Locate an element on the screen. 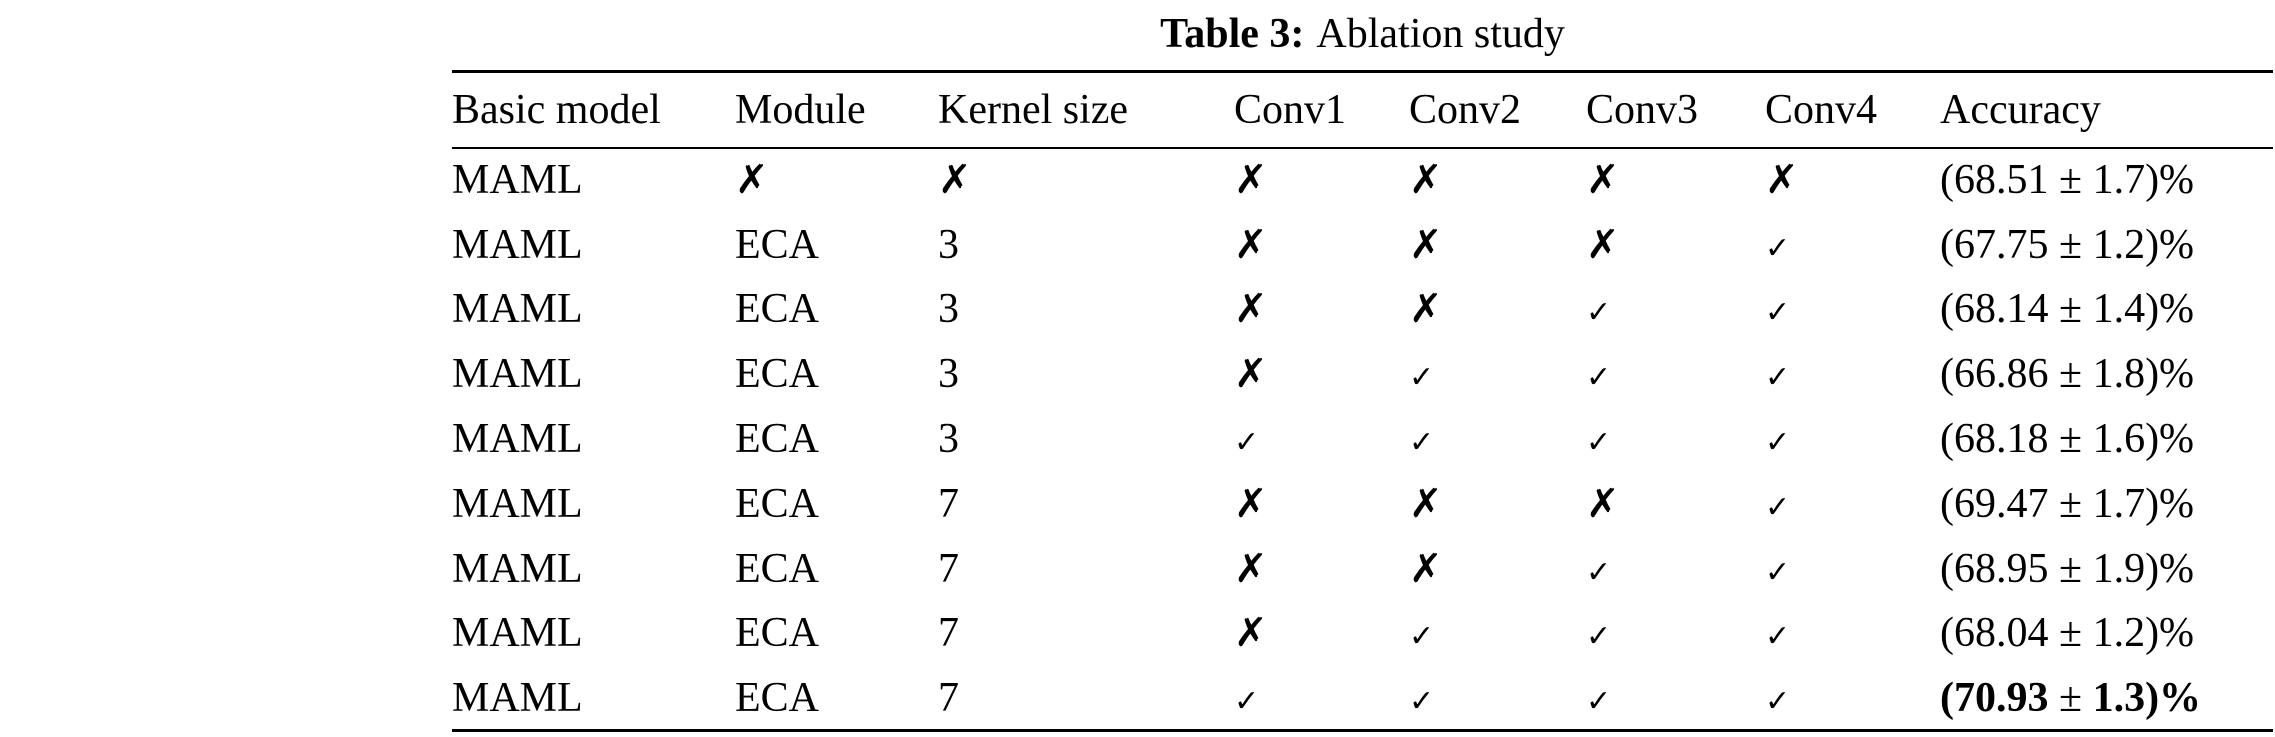 Image resolution: width=2275 pixels, height=737 pixels. accuracy-cell: (68.14 ± 1.4)% is located at coordinates (2106, 309).